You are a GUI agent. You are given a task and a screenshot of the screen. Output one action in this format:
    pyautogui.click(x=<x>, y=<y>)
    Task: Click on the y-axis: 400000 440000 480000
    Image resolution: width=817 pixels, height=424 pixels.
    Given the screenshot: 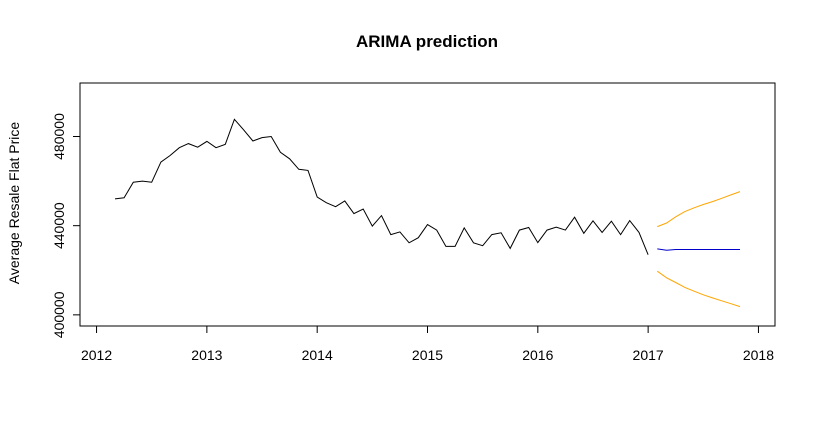 What is the action you would take?
    pyautogui.click(x=66, y=225)
    